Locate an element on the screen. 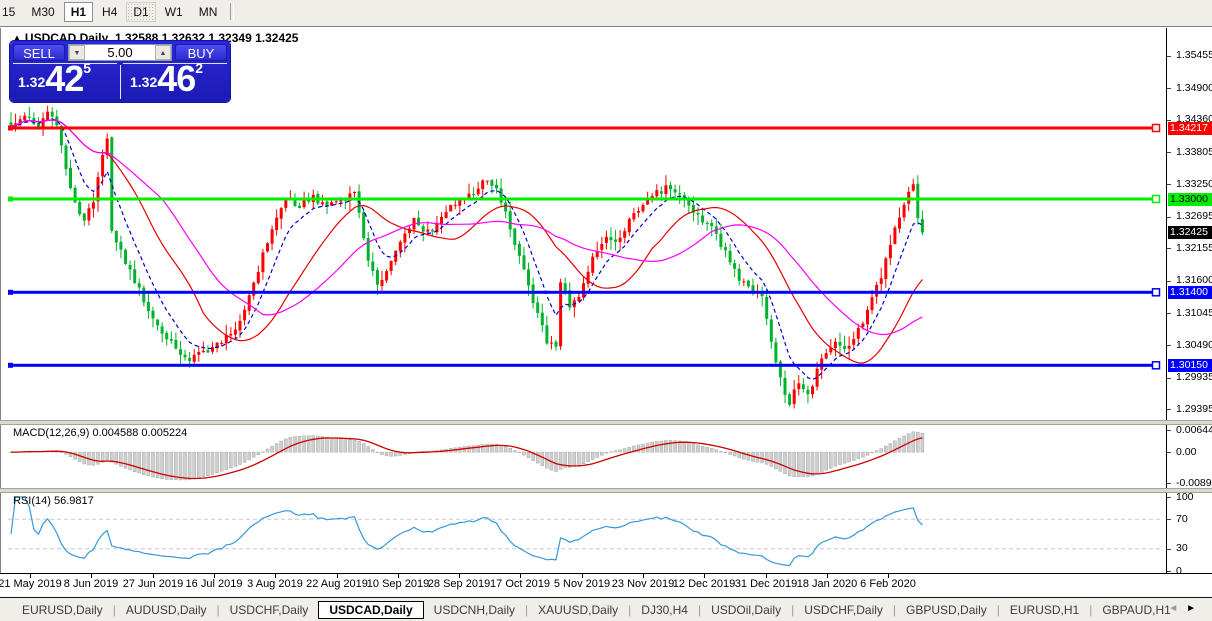 The image size is (1212, 621). buy-button: BUY is located at coordinates (201, 52).